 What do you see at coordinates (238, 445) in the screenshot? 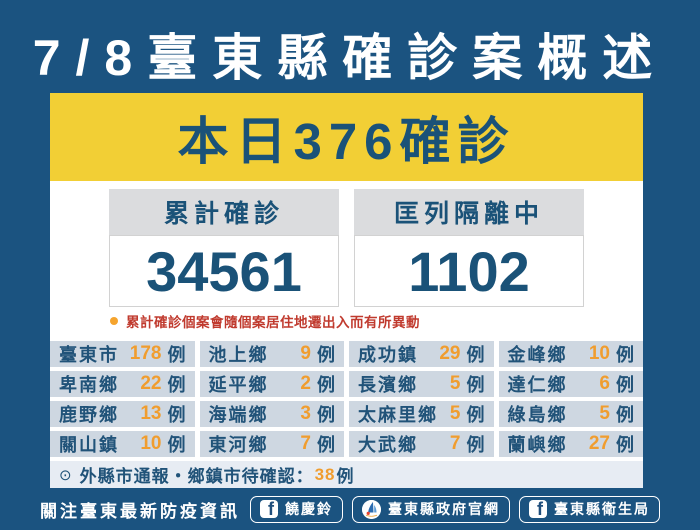
I see `town-name: 東河鄉` at bounding box center [238, 445].